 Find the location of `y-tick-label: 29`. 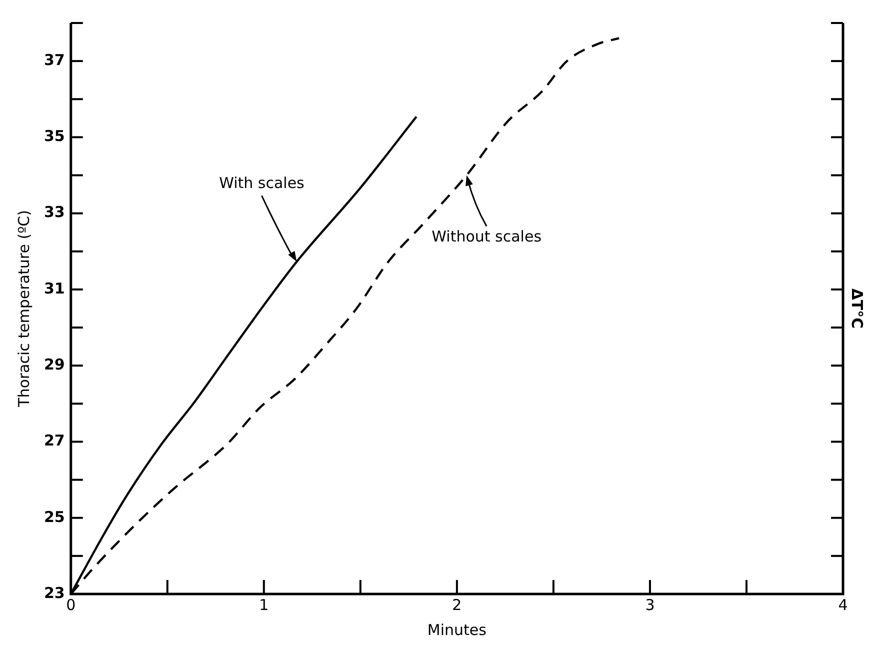

y-tick-label: 29 is located at coordinates (54, 364).